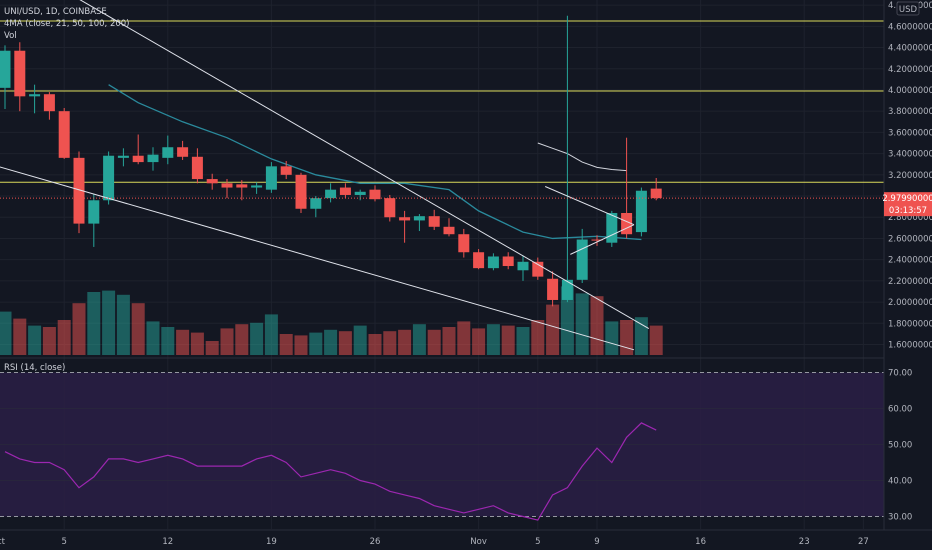 Image resolution: width=932 pixels, height=550 pixels. I want to click on time-tick-label: 23, so click(804, 542).